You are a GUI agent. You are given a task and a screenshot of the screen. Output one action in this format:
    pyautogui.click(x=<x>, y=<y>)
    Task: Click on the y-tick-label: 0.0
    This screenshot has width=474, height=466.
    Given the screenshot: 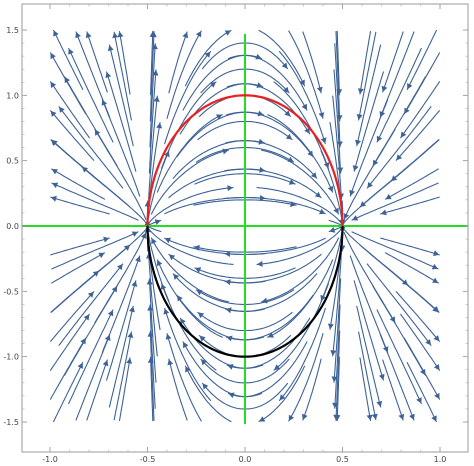 What is the action you would take?
    pyautogui.click(x=12, y=226)
    